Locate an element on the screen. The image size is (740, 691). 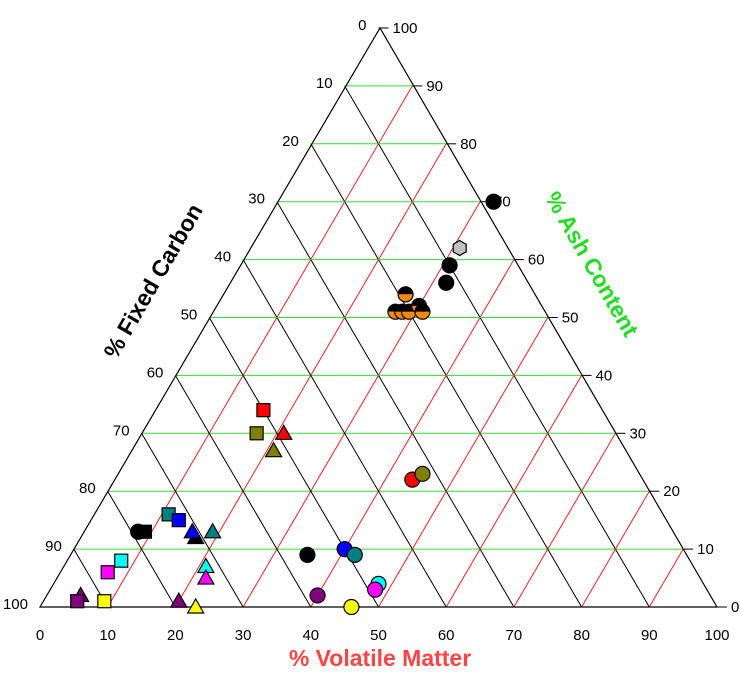
bottom-tick-label-40: 40 is located at coordinates (310, 635).